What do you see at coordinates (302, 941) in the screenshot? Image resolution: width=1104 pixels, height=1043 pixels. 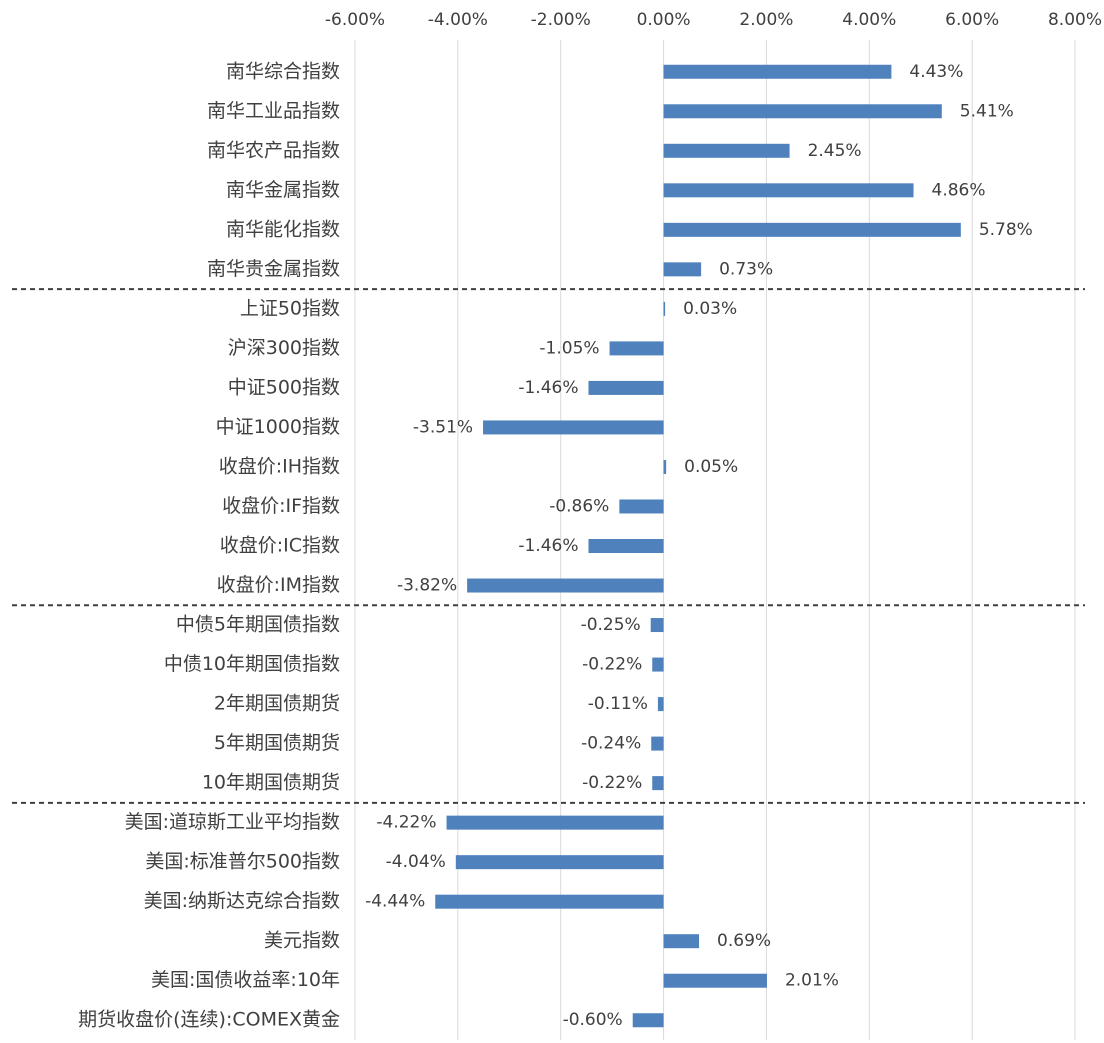 I see `category-label: 美元指数` at bounding box center [302, 941].